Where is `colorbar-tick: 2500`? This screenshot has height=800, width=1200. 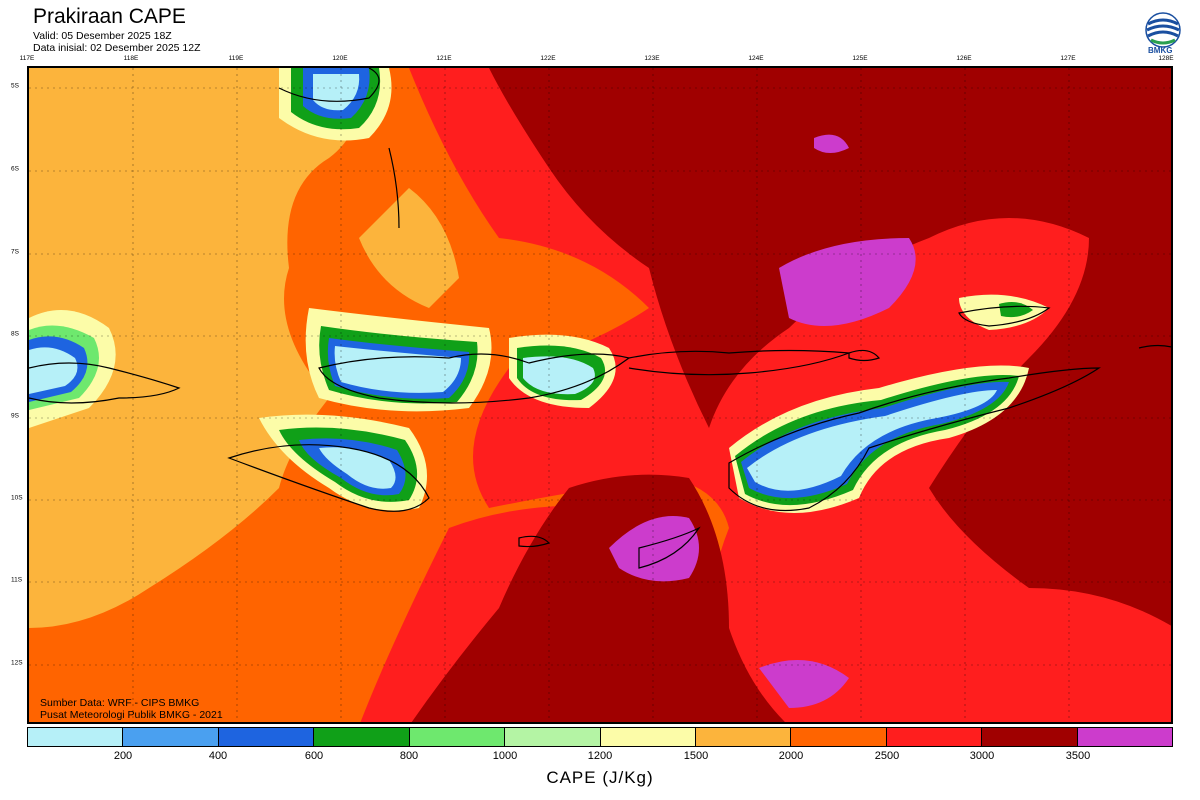 colorbar-tick: 2500 is located at coordinates (887, 756).